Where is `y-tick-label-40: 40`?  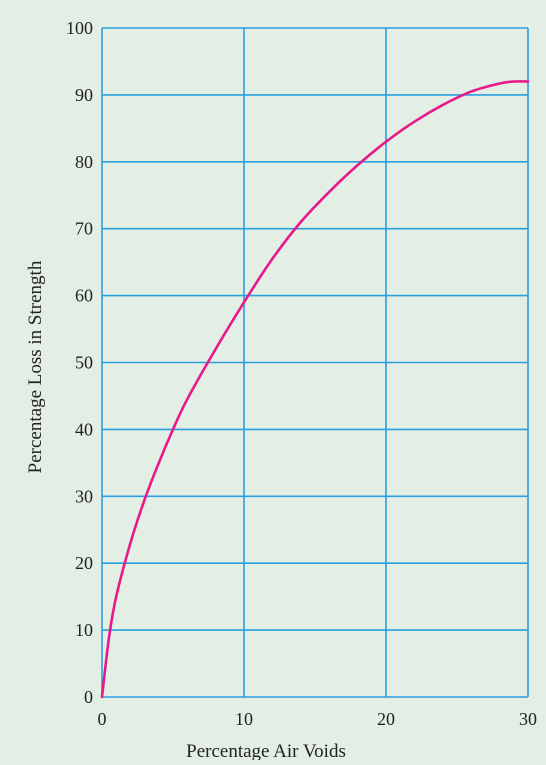 y-tick-label-40: 40 is located at coordinates (84, 429).